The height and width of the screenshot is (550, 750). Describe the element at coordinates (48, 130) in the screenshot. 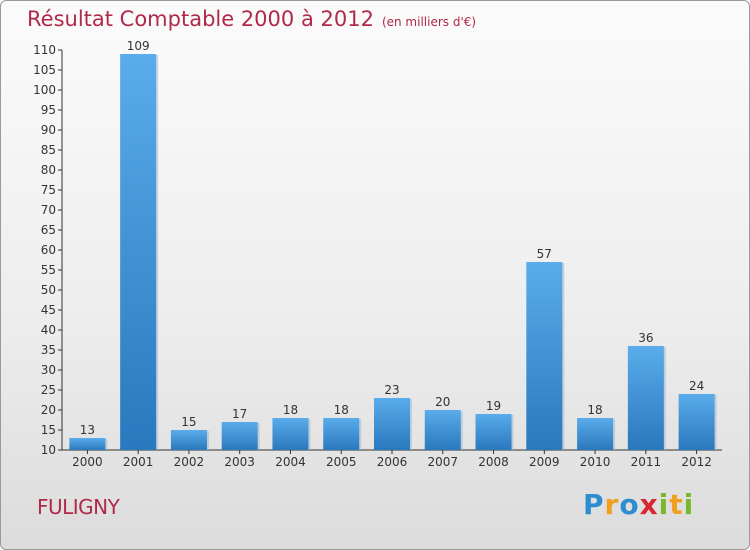

I see `y-tick-label: 90` at that location.